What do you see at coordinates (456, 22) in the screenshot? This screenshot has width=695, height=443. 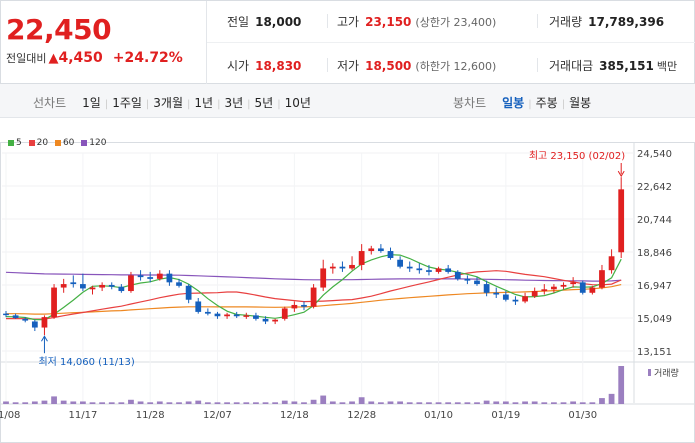 I see `upper-limit: (상한가 23,400)` at bounding box center [456, 22].